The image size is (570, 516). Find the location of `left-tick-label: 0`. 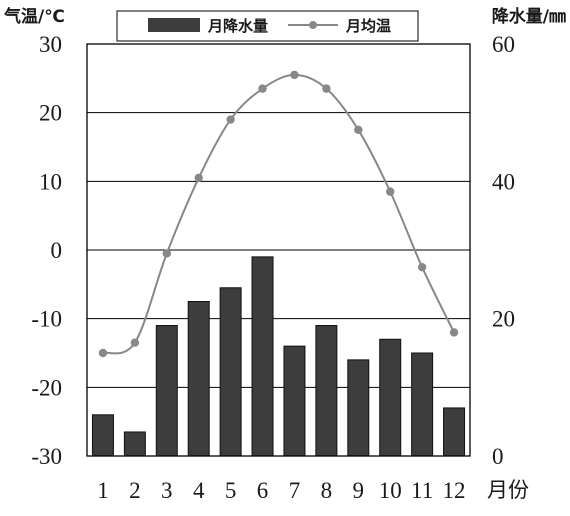

left-tick-label: 0 is located at coordinates (57, 250).